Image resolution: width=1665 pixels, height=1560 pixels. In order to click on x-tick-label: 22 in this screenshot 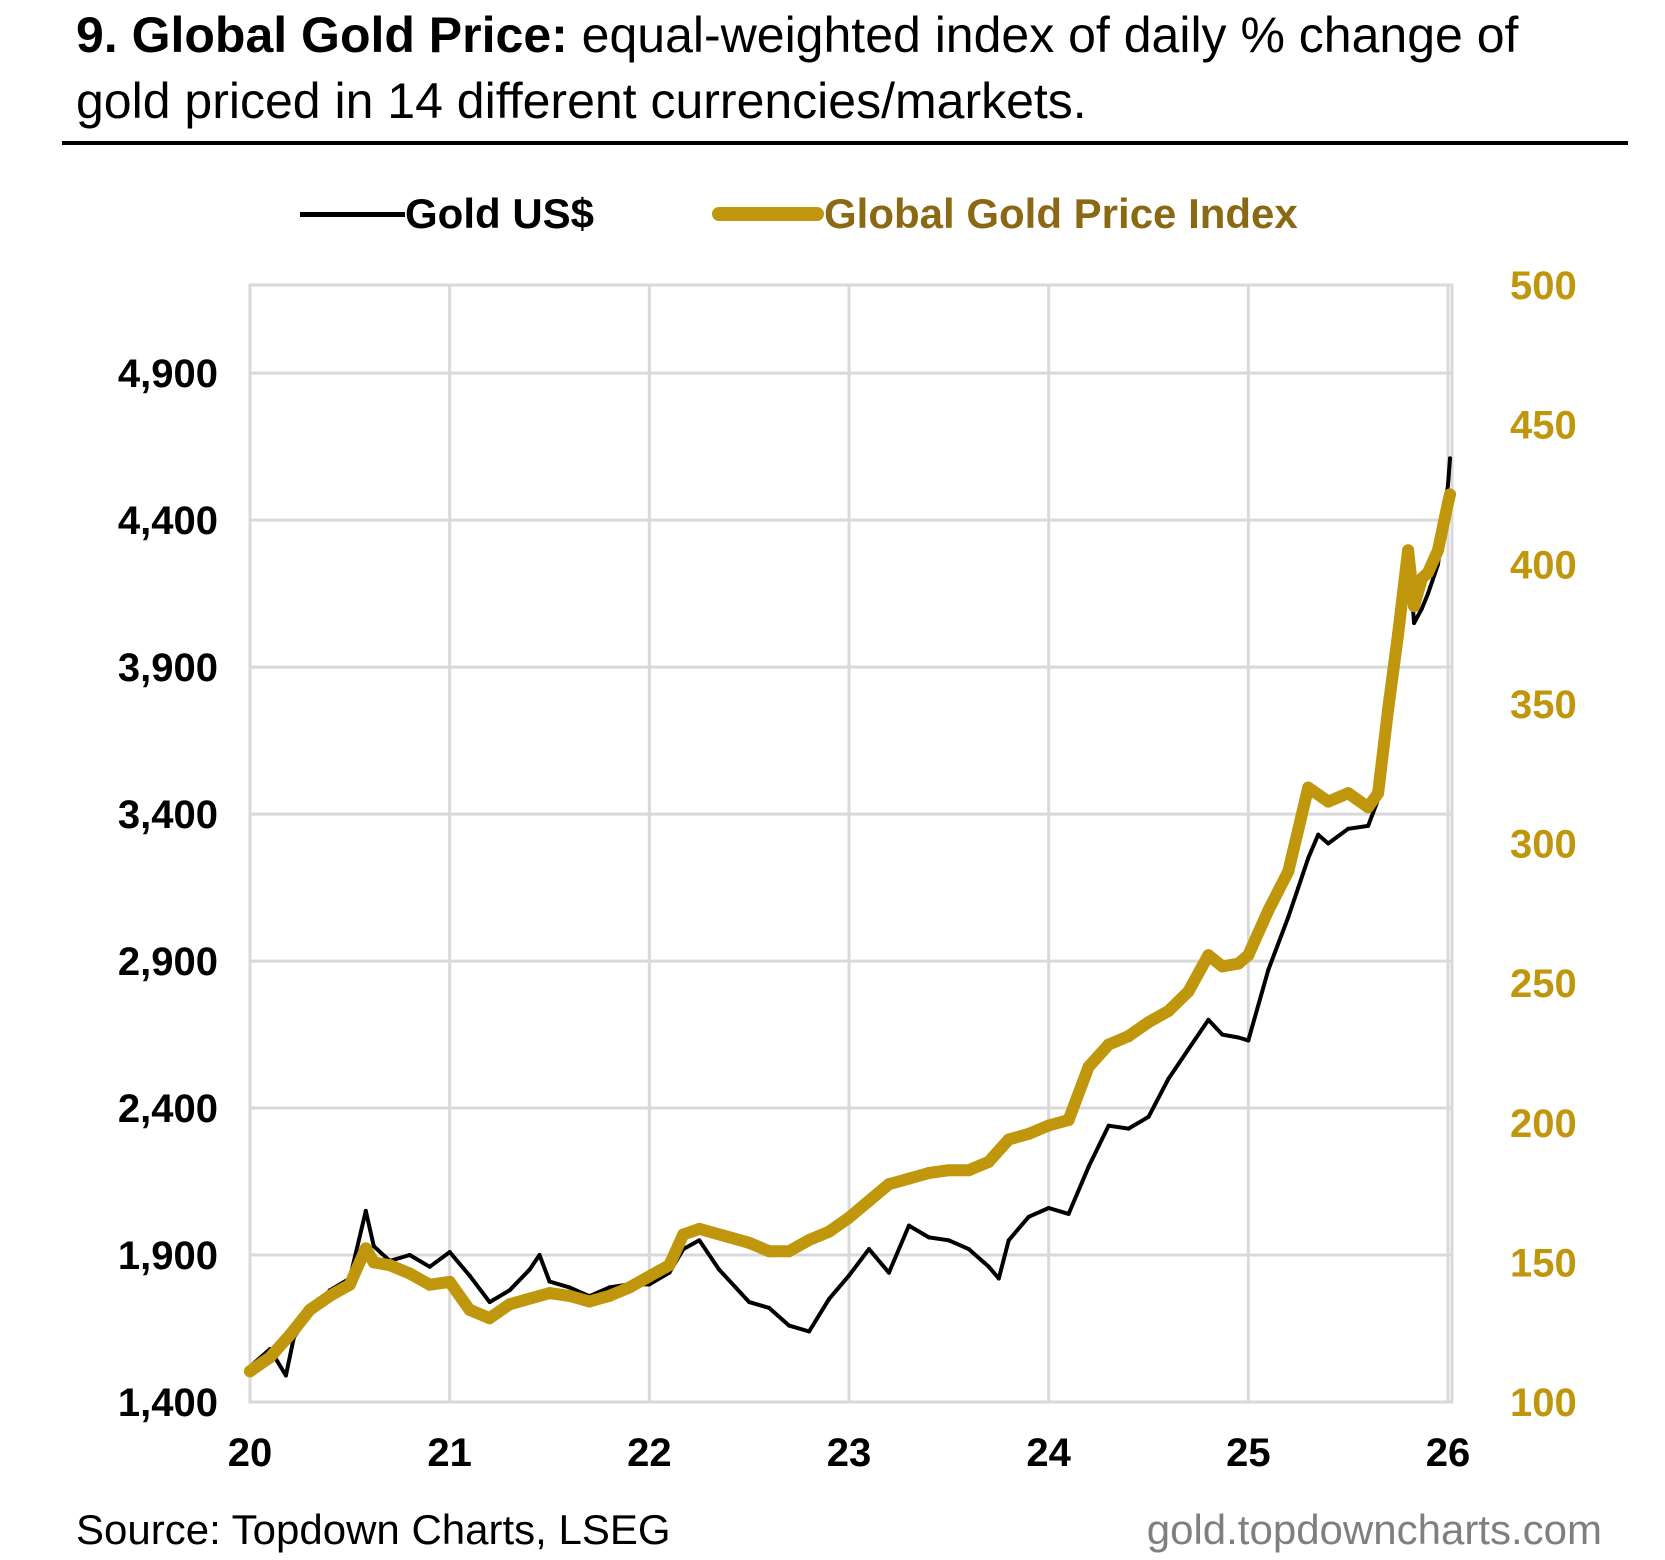, I will do `click(649, 1453)`.